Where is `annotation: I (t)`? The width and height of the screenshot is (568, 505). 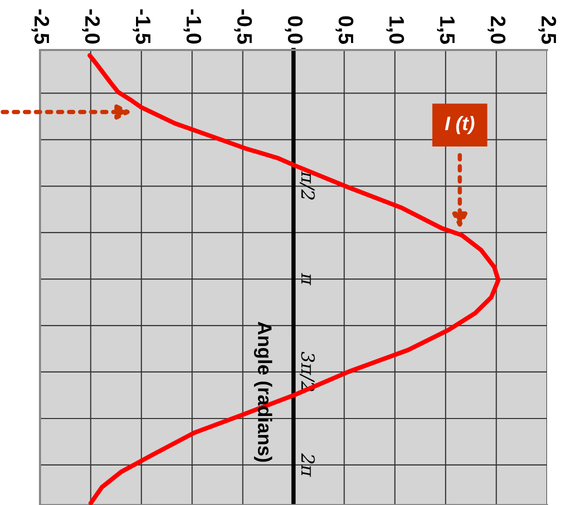 annotation: I (t) is located at coordinates (459, 125).